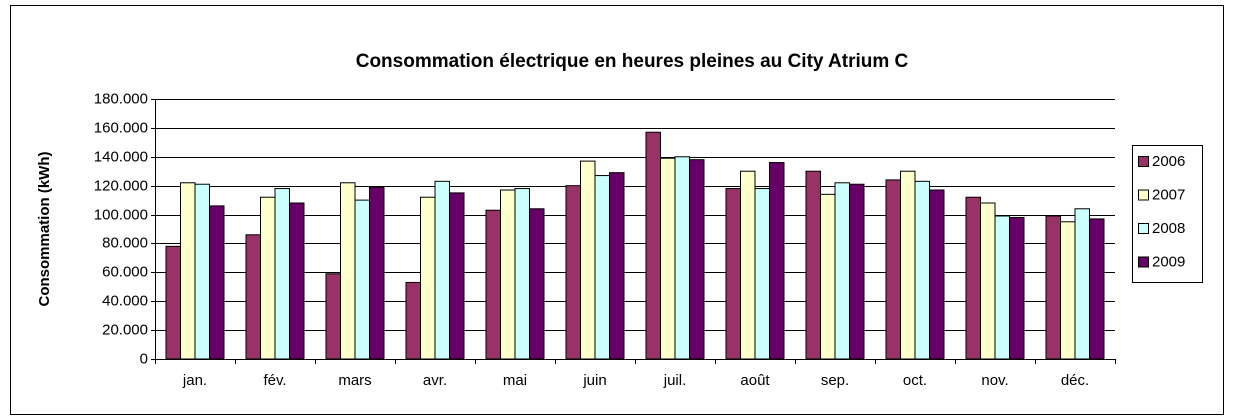 The image size is (1234, 419). Describe the element at coordinates (125, 329) in the screenshot. I see `y-tick-label: 20.000` at that location.